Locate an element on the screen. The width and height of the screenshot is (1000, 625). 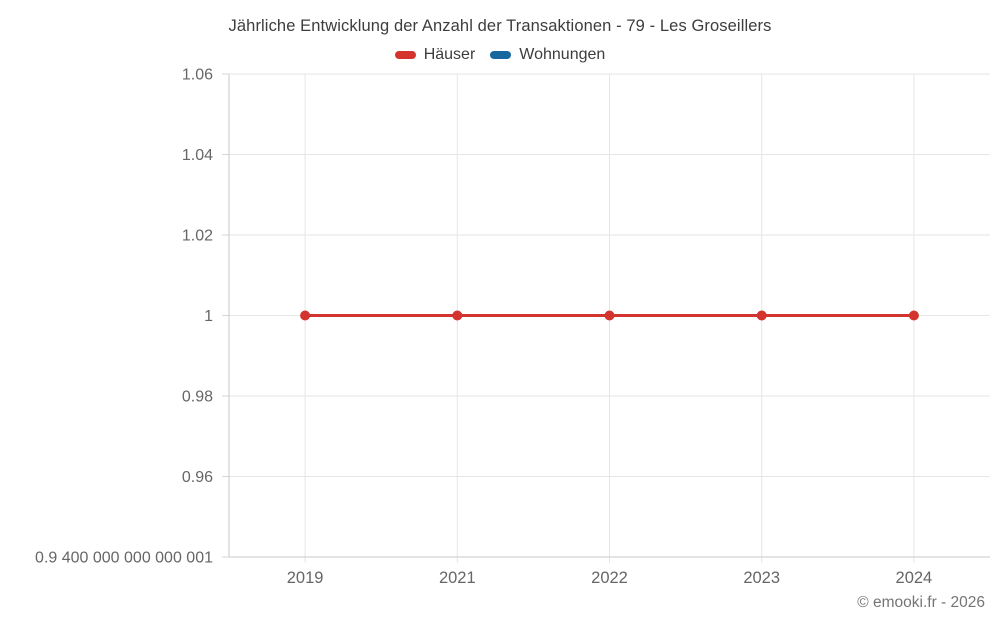
x-tick-label: 2023 is located at coordinates (761, 578).